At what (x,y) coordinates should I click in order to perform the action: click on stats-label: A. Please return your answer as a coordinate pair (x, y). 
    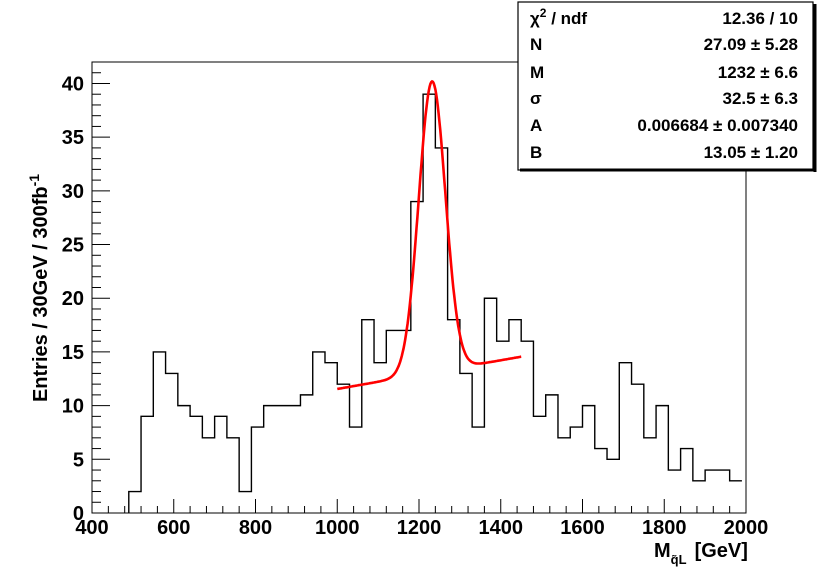
    Looking at the image, I should click on (536, 125).